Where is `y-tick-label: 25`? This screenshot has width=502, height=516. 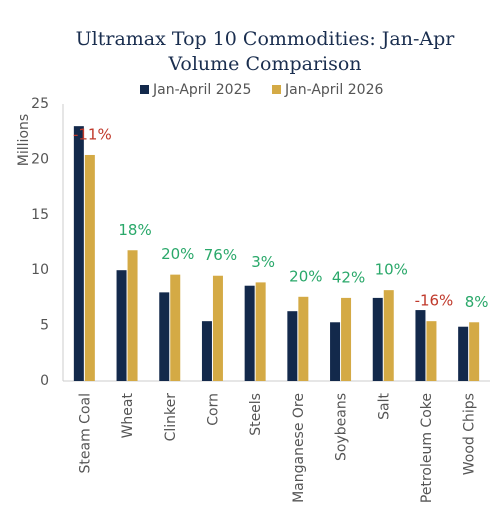
y-tick-label: 25 is located at coordinates (40, 104).